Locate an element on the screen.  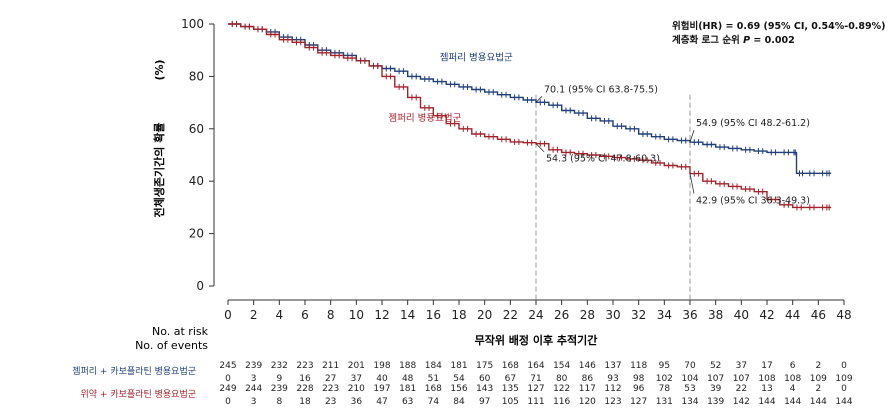
risk-row-label: 젬퍼리 + 카보플라틴 병용요법군 is located at coordinates (134, 371).